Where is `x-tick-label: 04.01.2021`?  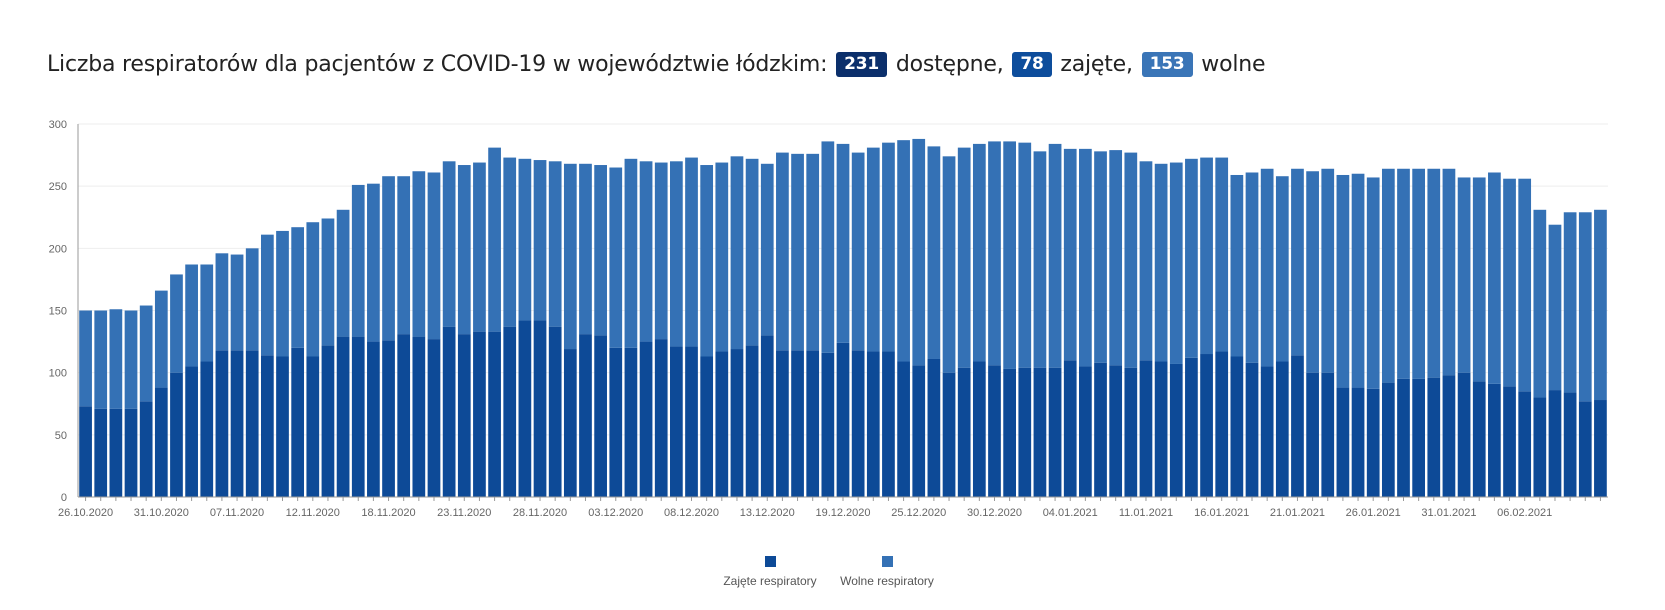
x-tick-label: 04.01.2021 is located at coordinates (1070, 513).